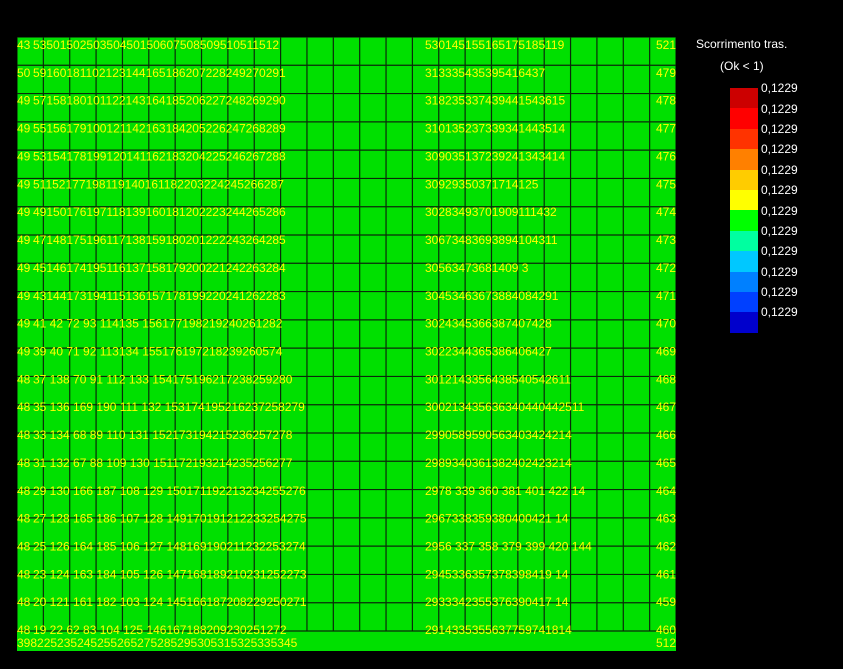 The height and width of the screenshot is (669, 843). What do you see at coordinates (498, 463) in the screenshot?
I see `node-label-mid: 2989340361382402423214` at bounding box center [498, 463].